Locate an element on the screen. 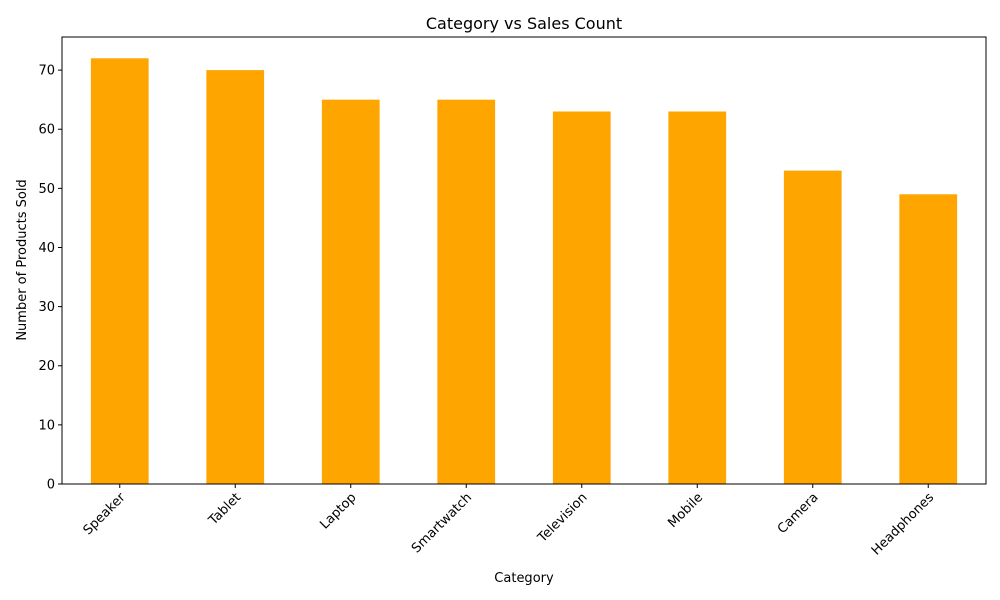 This screenshot has width=1000, height=600. y-axis-ticks: 0 10 20 30 40 50 60 70 is located at coordinates (50, 278).